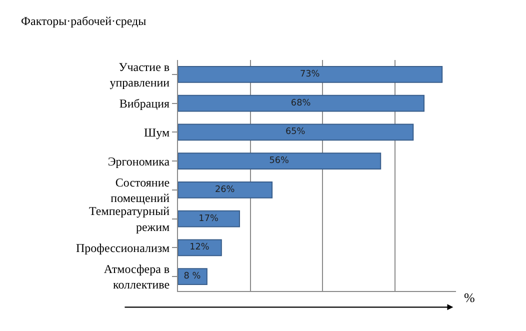 Image resolution: width=526 pixels, height=331 pixels. What do you see at coordinates (140, 75) in the screenshot?
I see `y-tick-label: Участие в управлении` at bounding box center [140, 75].